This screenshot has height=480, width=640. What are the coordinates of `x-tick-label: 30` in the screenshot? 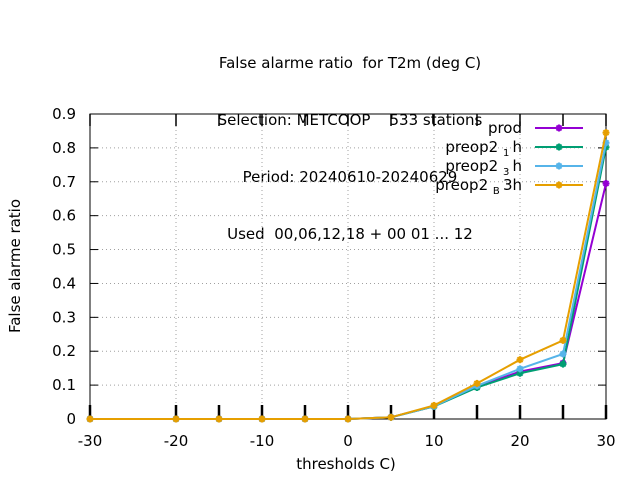 It's located at (605, 441).